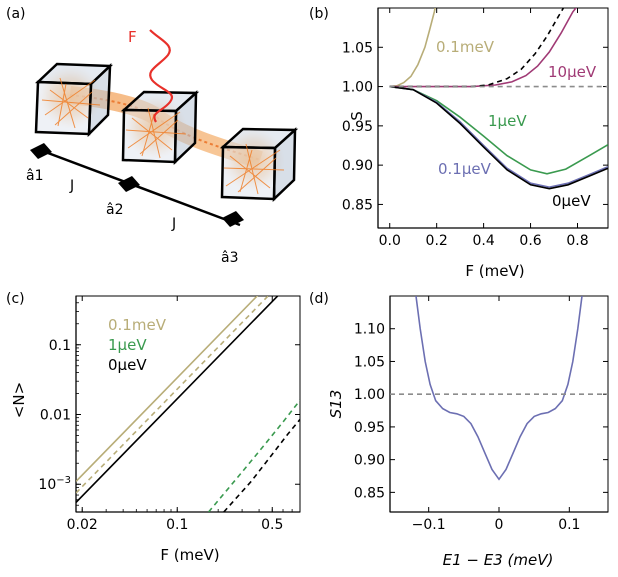  What do you see at coordinates (465, 47) in the screenshot?
I see `label-0.1meV: 0.1meV` at bounding box center [465, 47].